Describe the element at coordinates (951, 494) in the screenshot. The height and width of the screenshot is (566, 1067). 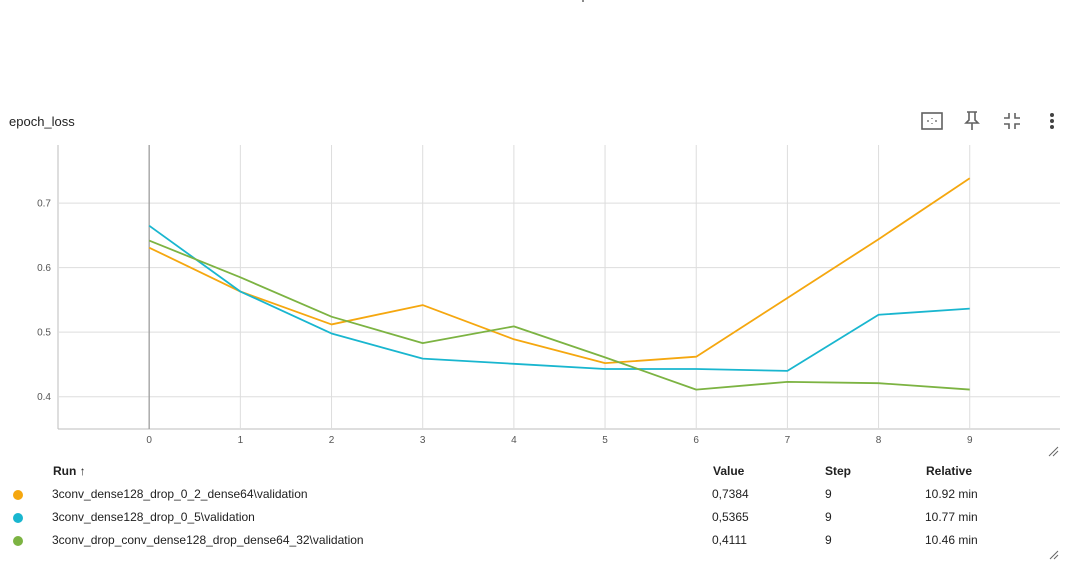
I see `run-relative: 10.92 min` at that location.